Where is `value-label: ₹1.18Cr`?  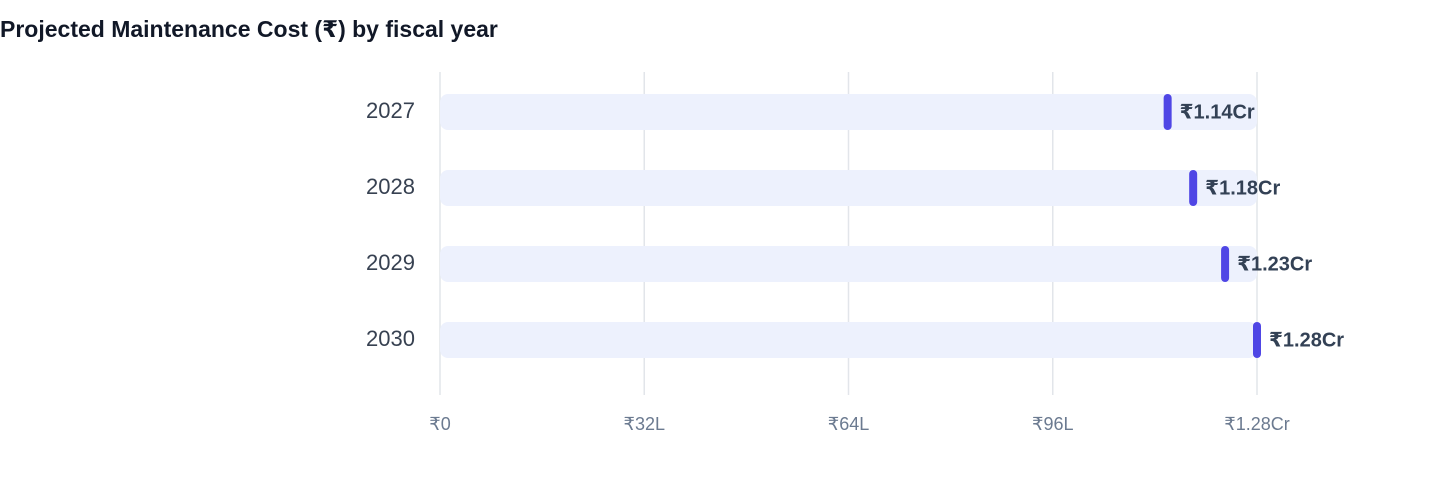 value-label: ₹1.18Cr is located at coordinates (1242, 188).